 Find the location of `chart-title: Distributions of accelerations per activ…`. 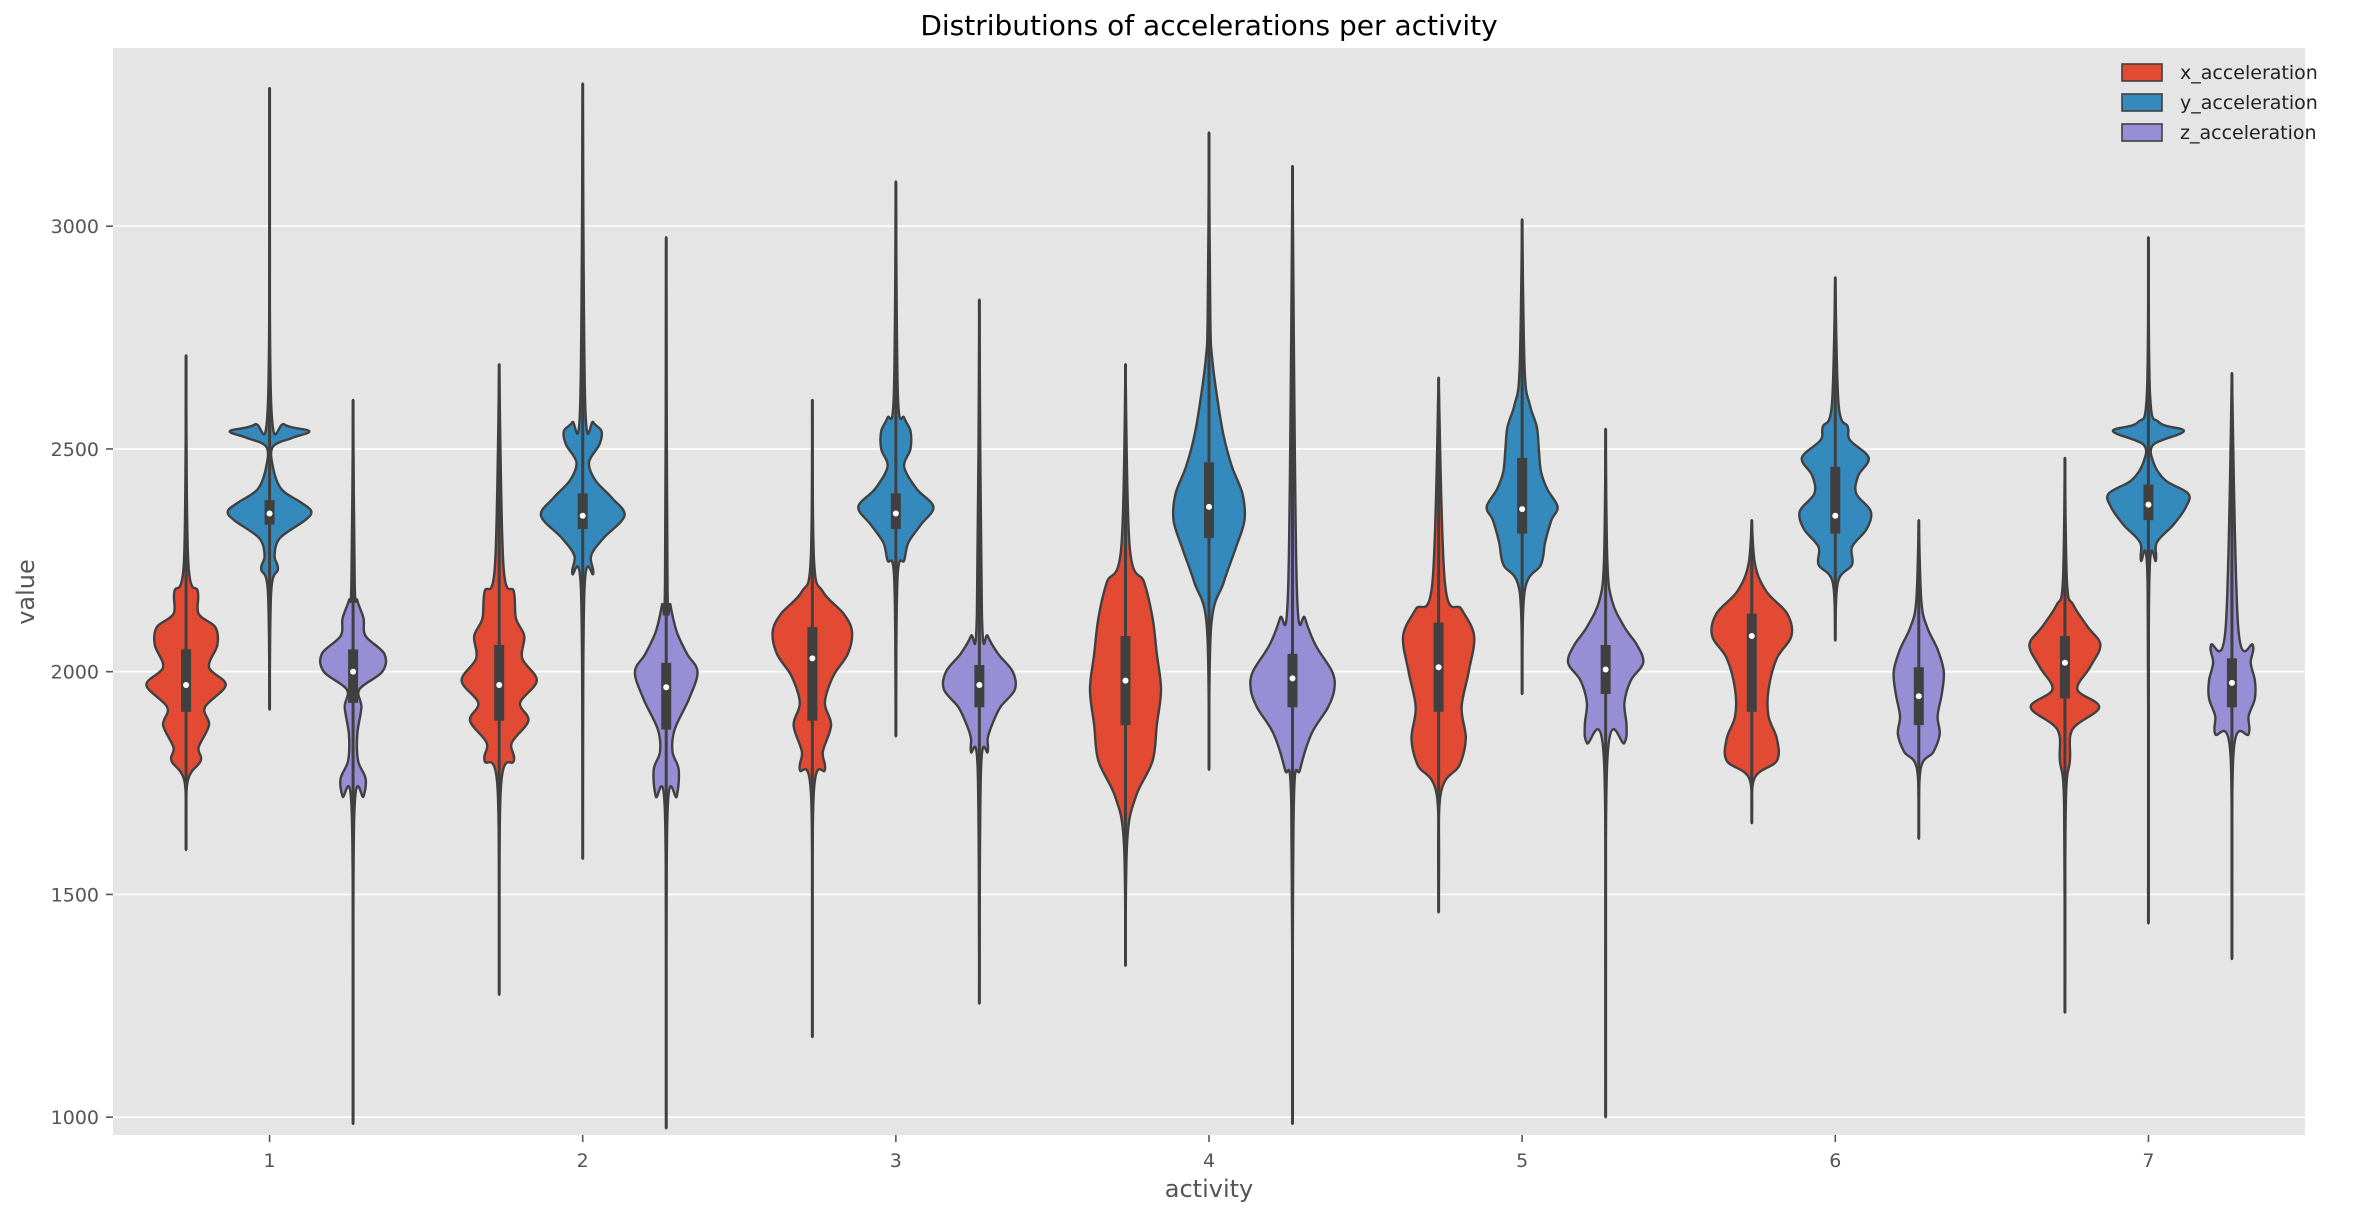

chart-title: Distributions of accelerations per activ… is located at coordinates (1208, 25).